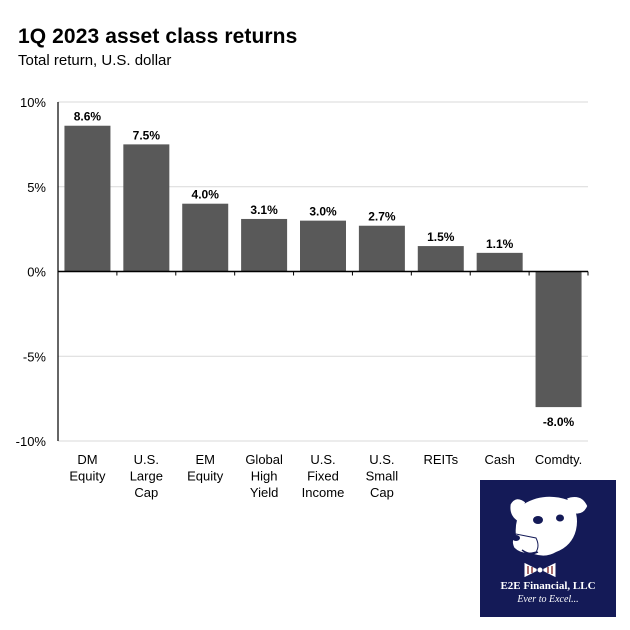  I want to click on logo-company-name: E2E Financial, LLC, so click(548, 586).